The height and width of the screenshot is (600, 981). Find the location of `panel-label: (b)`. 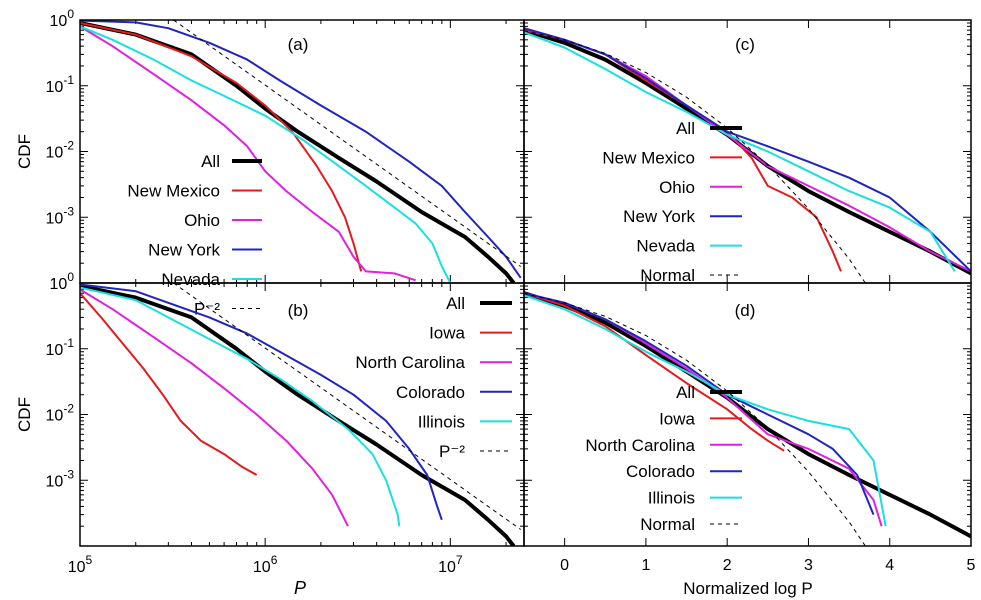

panel-label: (b) is located at coordinates (298, 310).